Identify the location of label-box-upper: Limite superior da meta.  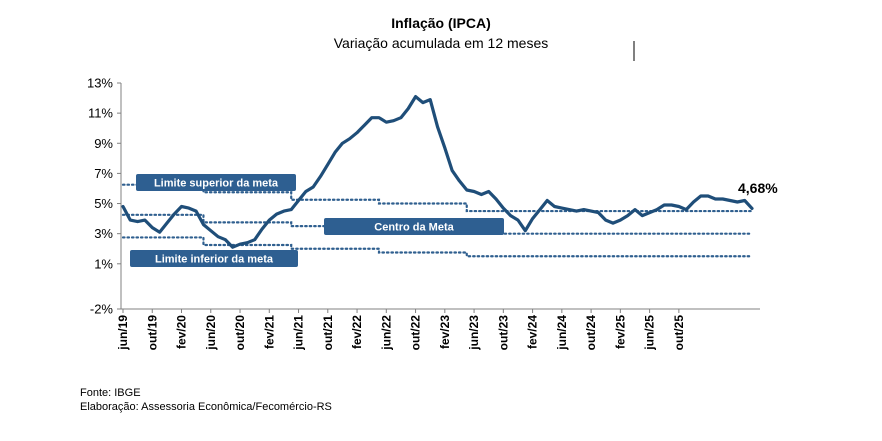
(216, 182).